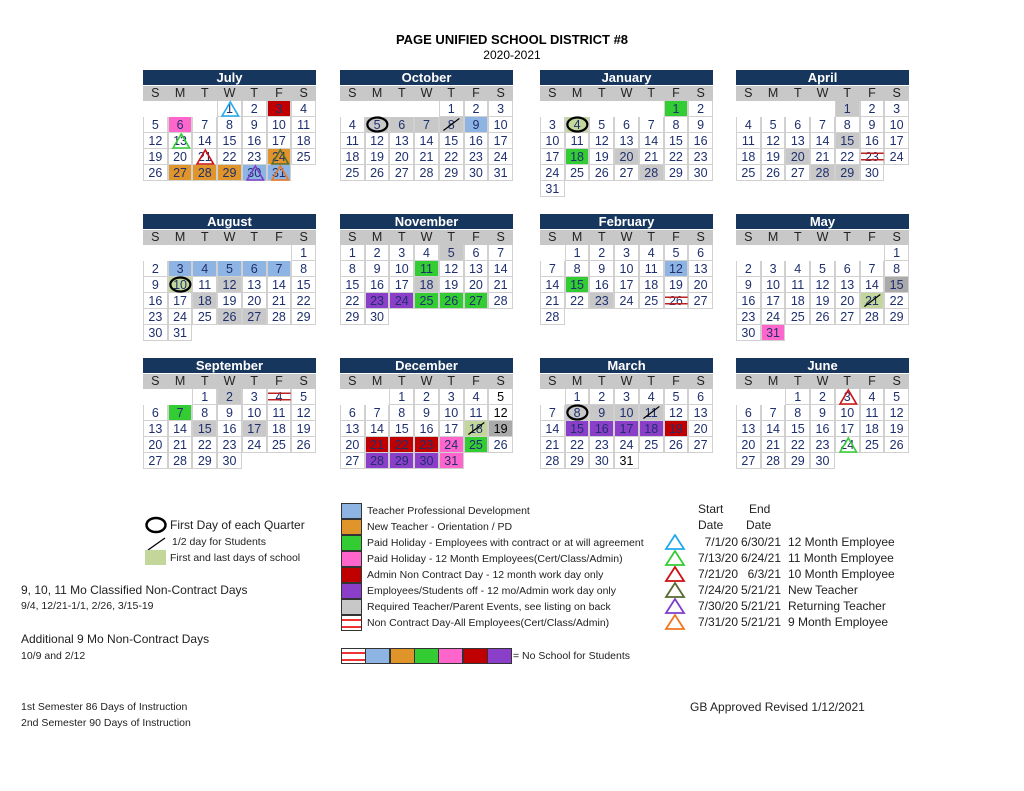 The image size is (1024, 791). Describe the element at coordinates (717, 574) in the screenshot. I see `start-date: 7/21/20` at that location.